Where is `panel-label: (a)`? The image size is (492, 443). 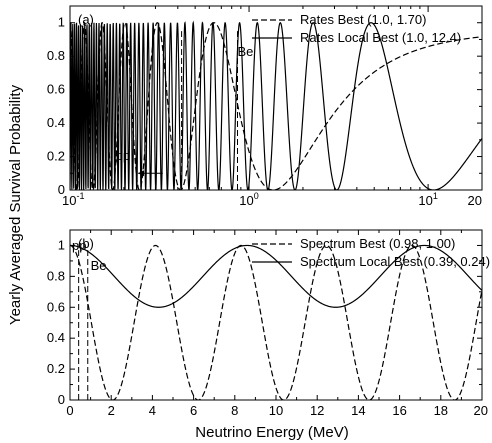 panel-label: (a) is located at coordinates (86, 19).